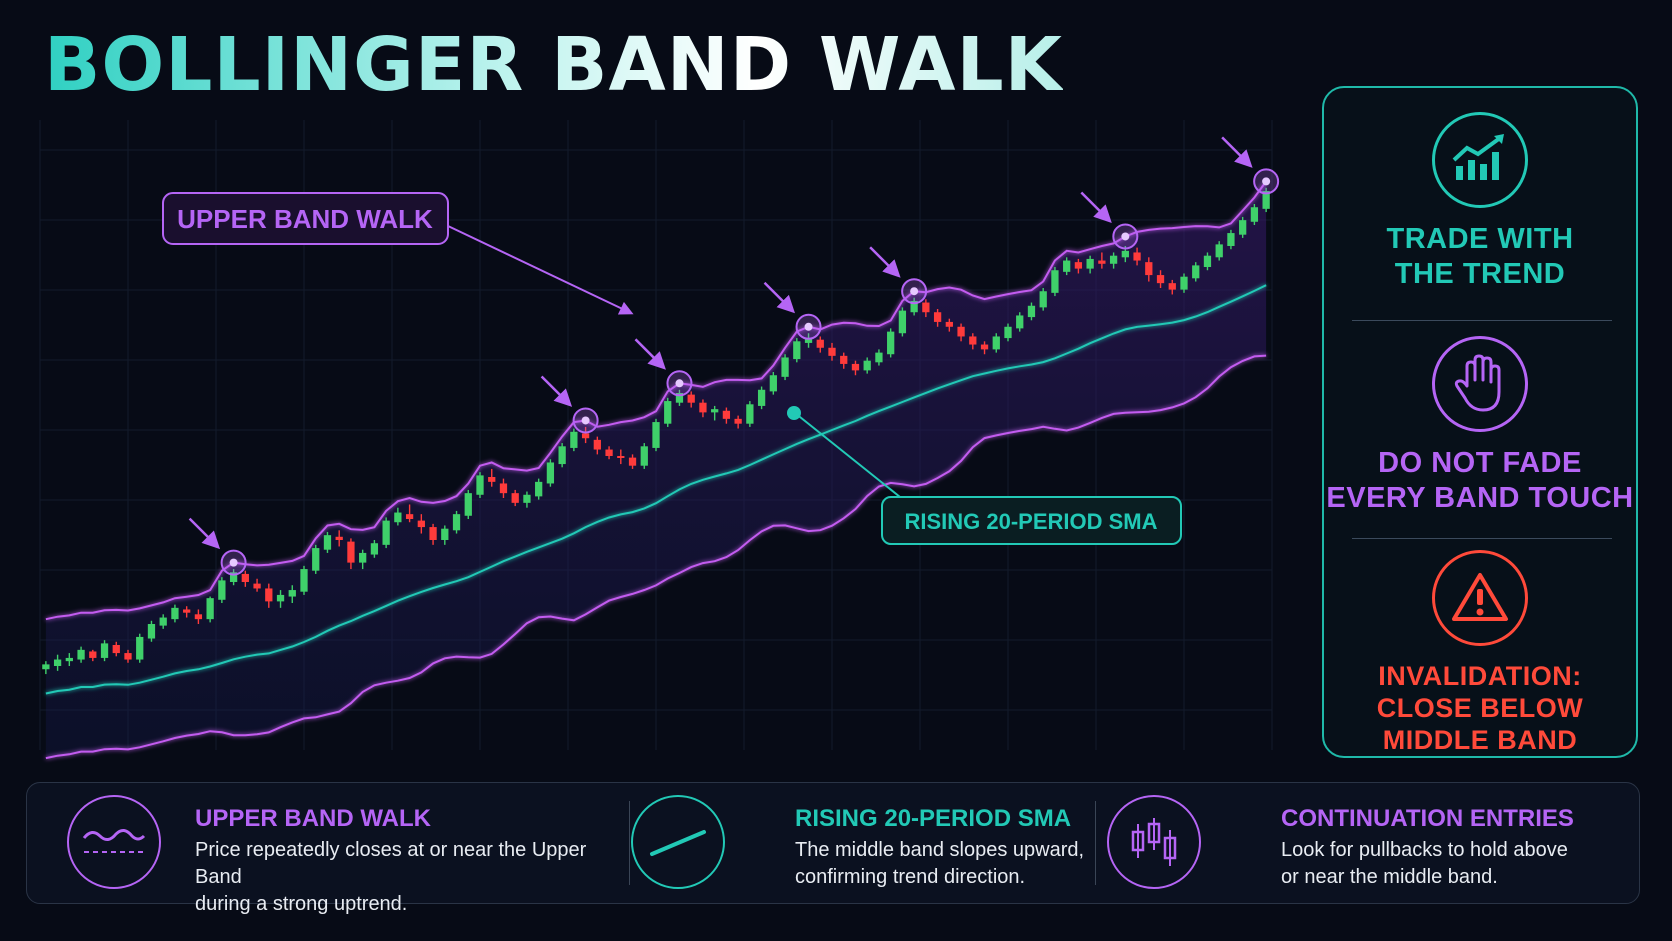 The width and height of the screenshot is (1672, 941). What do you see at coordinates (1427, 818) in the screenshot?
I see `legend-title: CONTINUATION ENTRIES` at bounding box center [1427, 818].